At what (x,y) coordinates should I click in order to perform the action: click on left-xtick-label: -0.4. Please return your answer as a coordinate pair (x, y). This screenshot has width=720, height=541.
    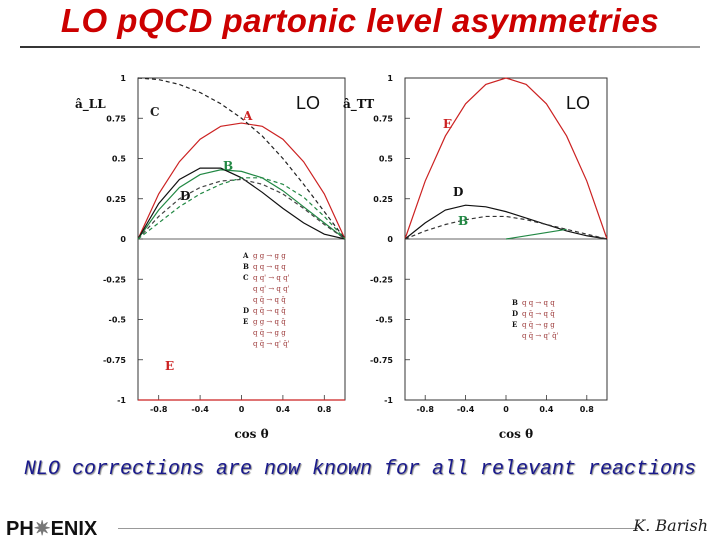
    Looking at the image, I should click on (200, 409).